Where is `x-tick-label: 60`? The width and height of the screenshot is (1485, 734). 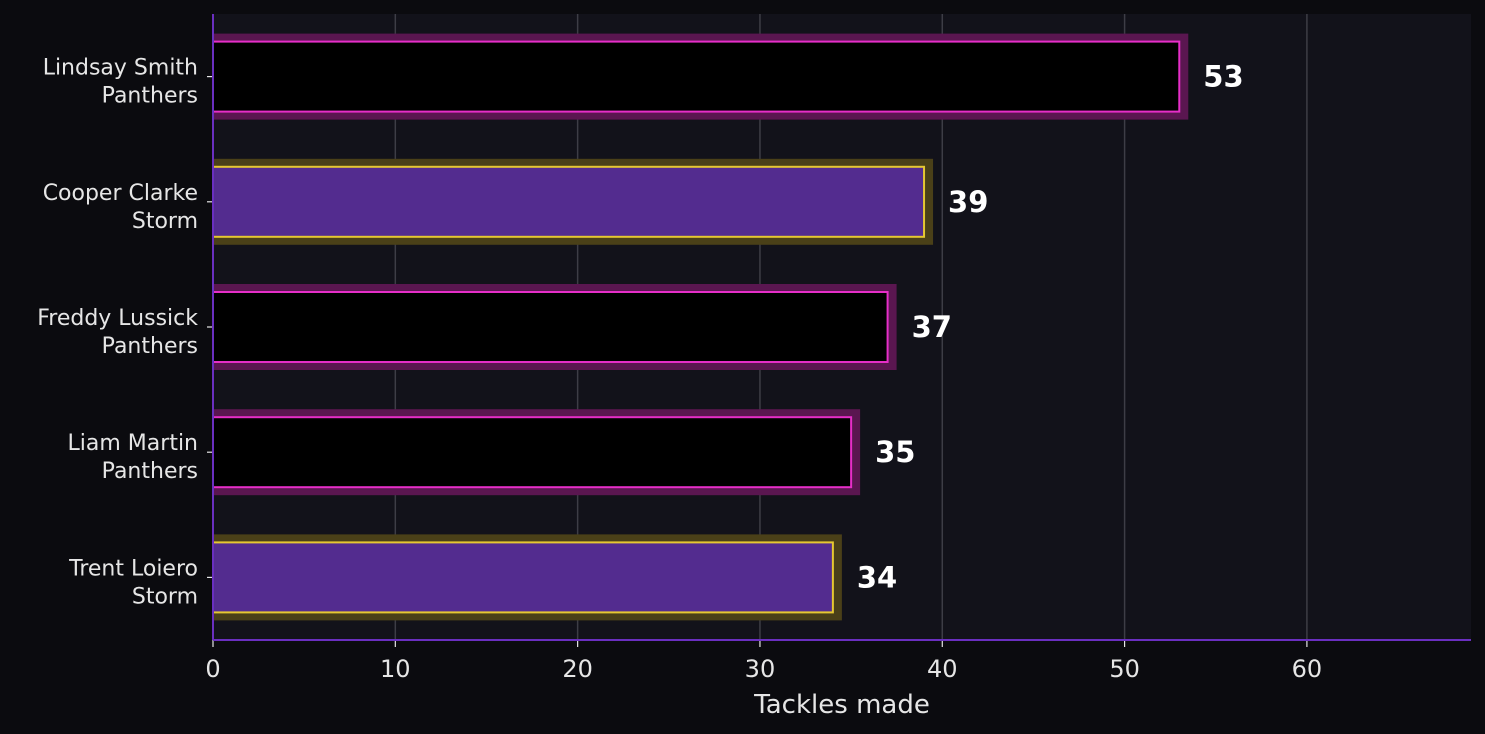 x-tick-label: 60 is located at coordinates (1307, 669).